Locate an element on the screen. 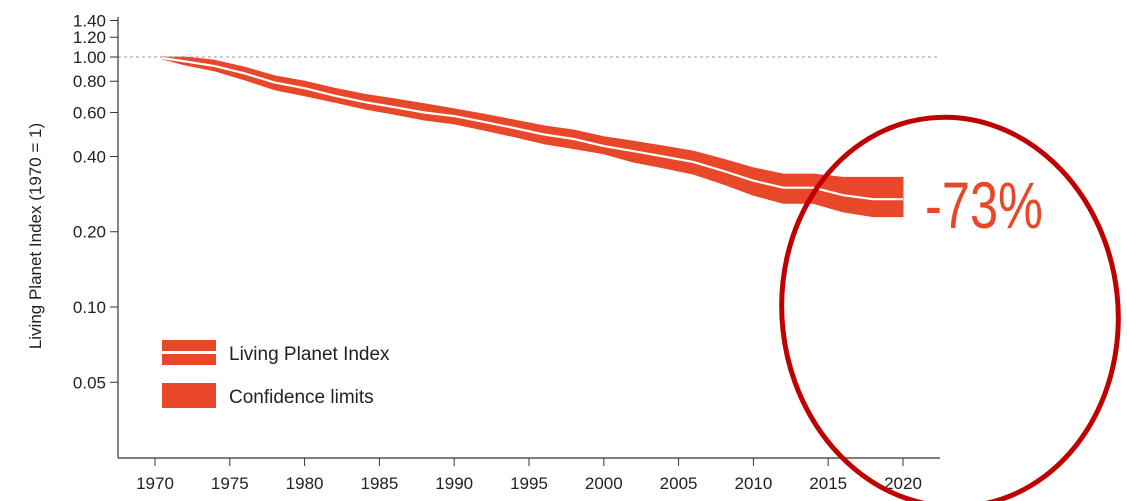  legend: Living Planet Index Confidence limits is located at coordinates (276, 374).